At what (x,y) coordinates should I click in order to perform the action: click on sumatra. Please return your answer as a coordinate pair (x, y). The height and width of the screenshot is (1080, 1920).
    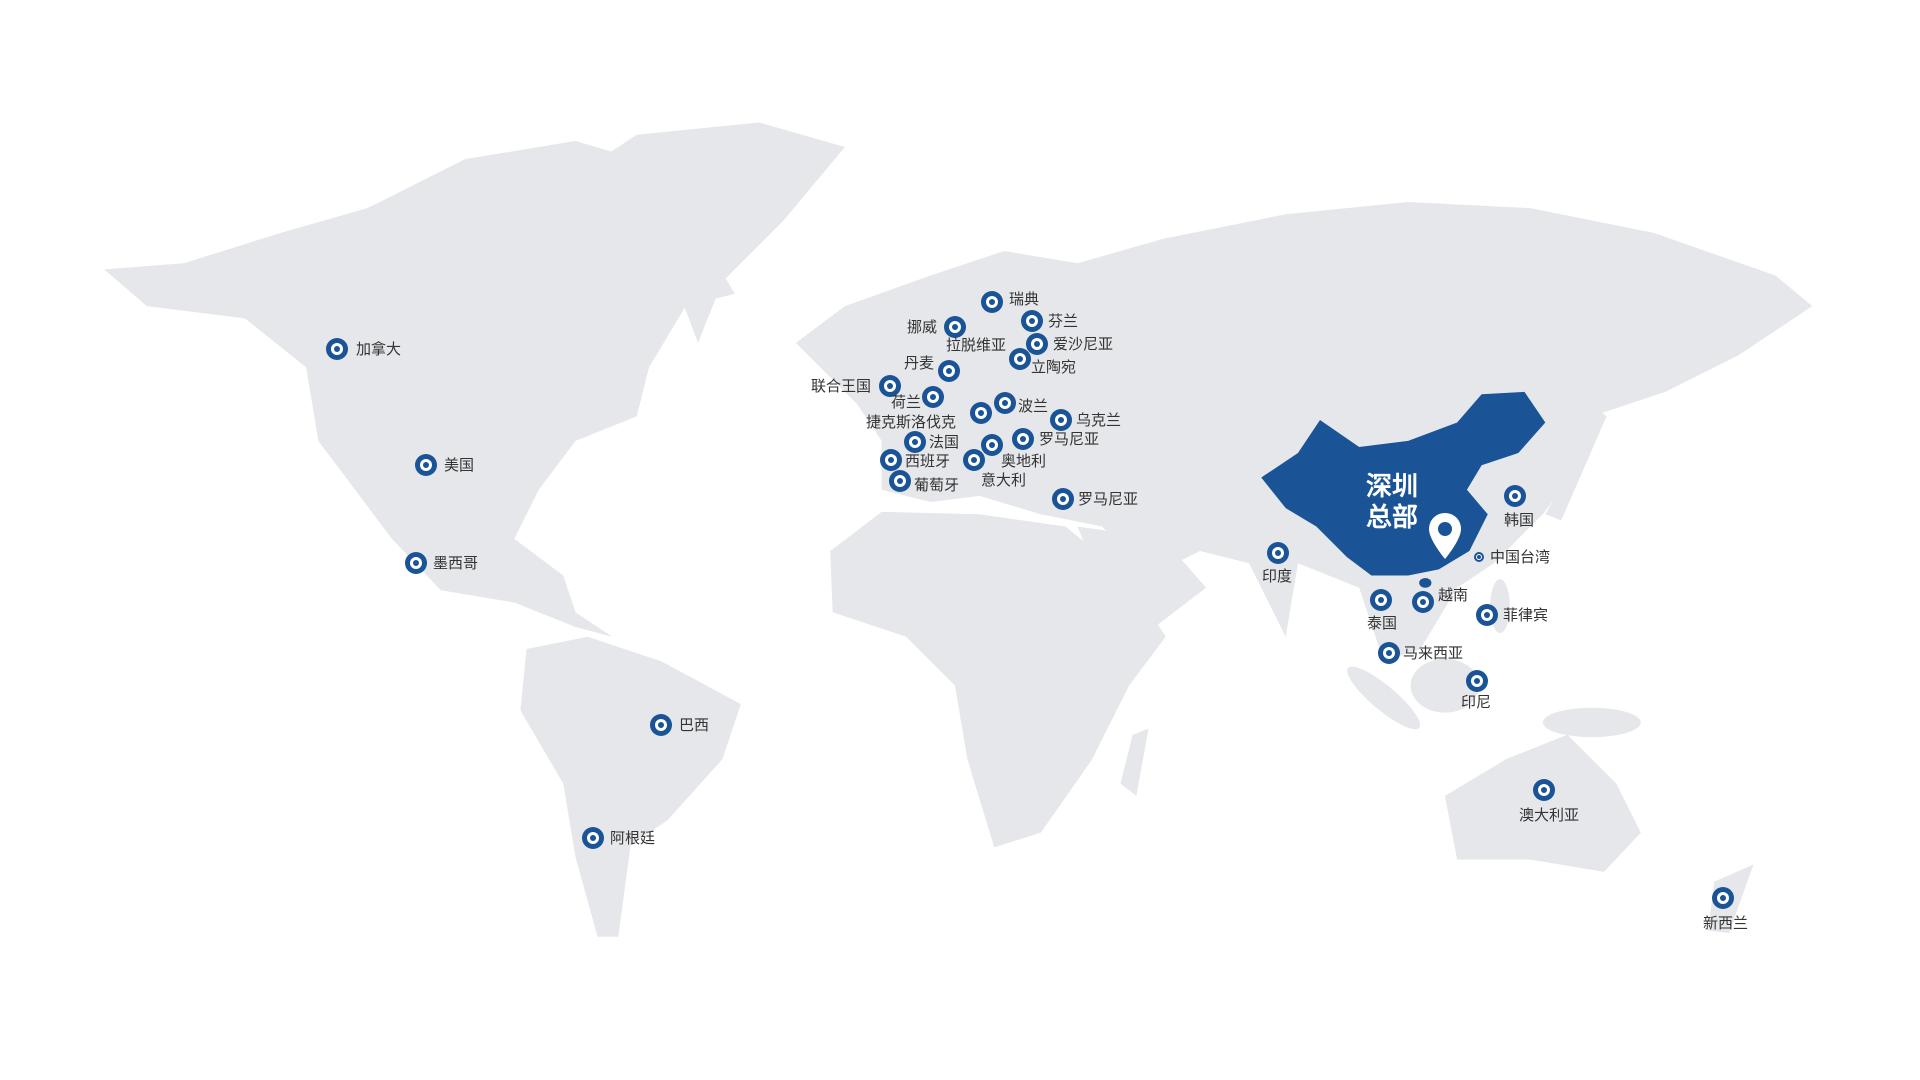
    Looking at the image, I should click on (1384, 698).